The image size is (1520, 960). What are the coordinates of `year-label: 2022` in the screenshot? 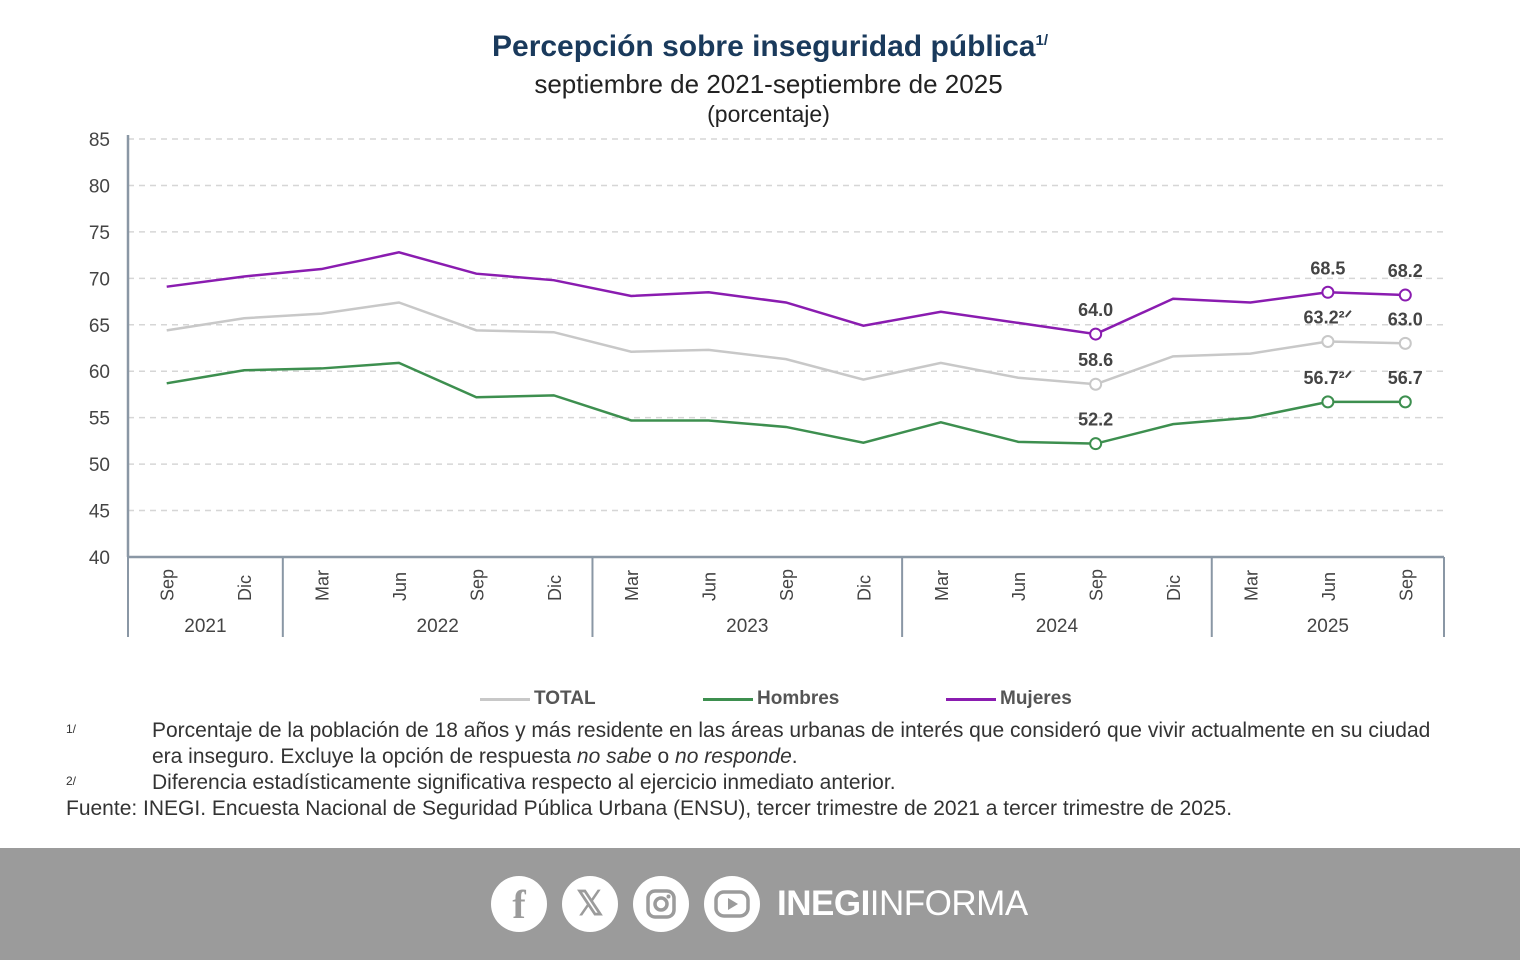 It's located at (438, 626).